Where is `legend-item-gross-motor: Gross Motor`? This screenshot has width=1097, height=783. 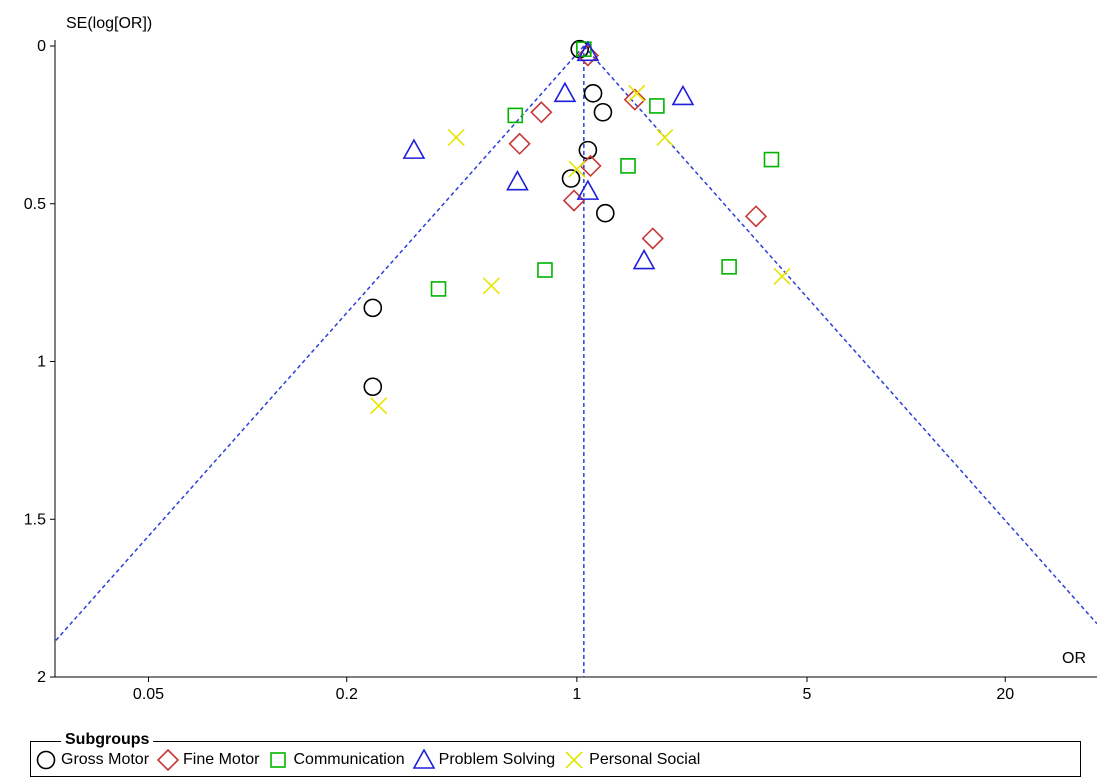
legend-item-gross-motor: Gross Motor is located at coordinates (92, 760).